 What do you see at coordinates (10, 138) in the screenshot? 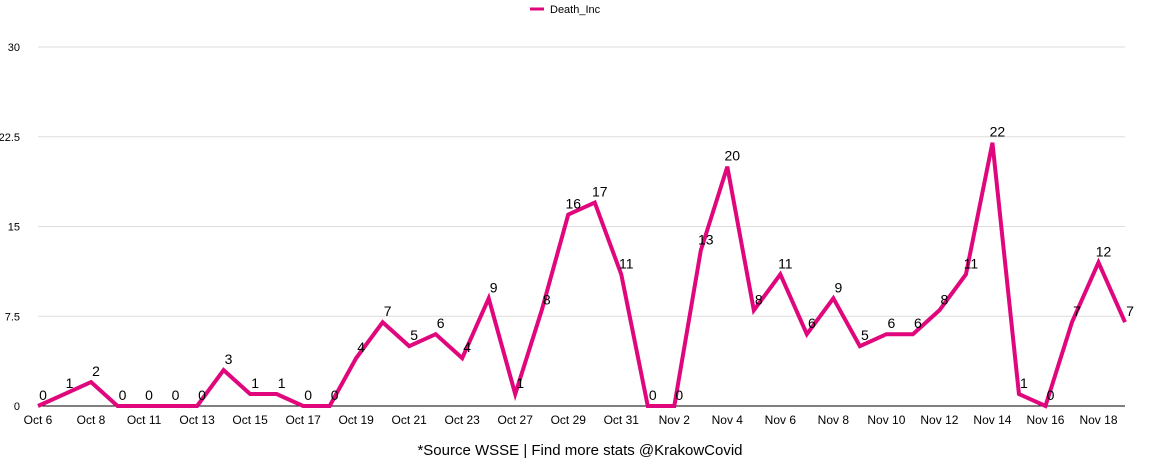
I see `y-tick-label: 22.5` at bounding box center [10, 138].